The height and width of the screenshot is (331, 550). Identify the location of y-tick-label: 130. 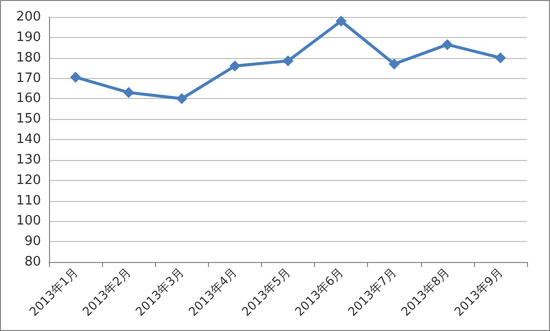
(28, 160).